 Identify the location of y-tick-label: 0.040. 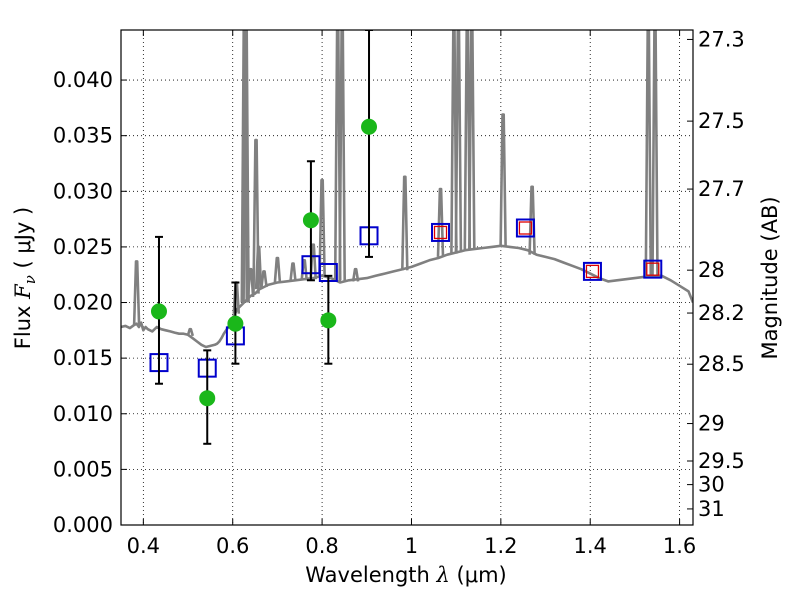
(83, 80).